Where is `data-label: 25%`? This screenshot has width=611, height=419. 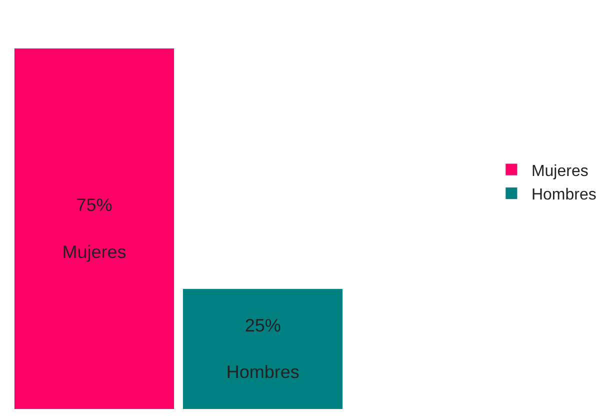 data-label: 25% is located at coordinates (262, 325).